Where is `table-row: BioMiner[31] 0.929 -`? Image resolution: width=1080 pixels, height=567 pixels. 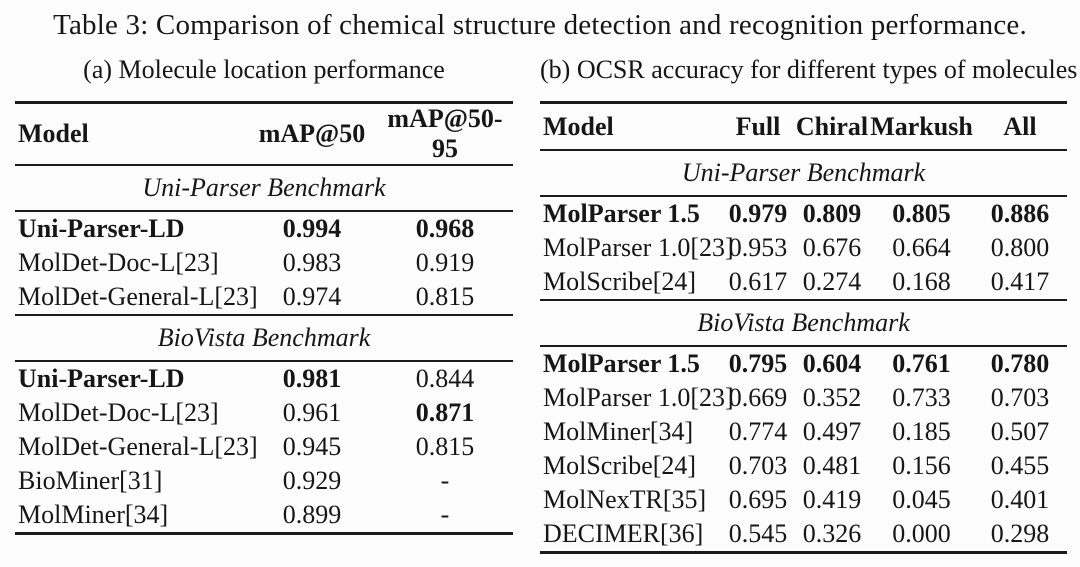
table-row: BioMiner[31] 0.929 - is located at coordinates (264, 481).